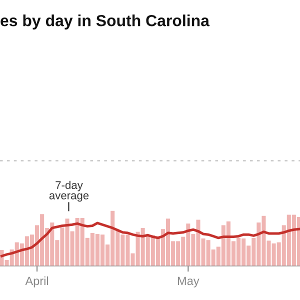  Describe the element at coordinates (36, 282) in the screenshot. I see `x-tick-label: April` at that location.